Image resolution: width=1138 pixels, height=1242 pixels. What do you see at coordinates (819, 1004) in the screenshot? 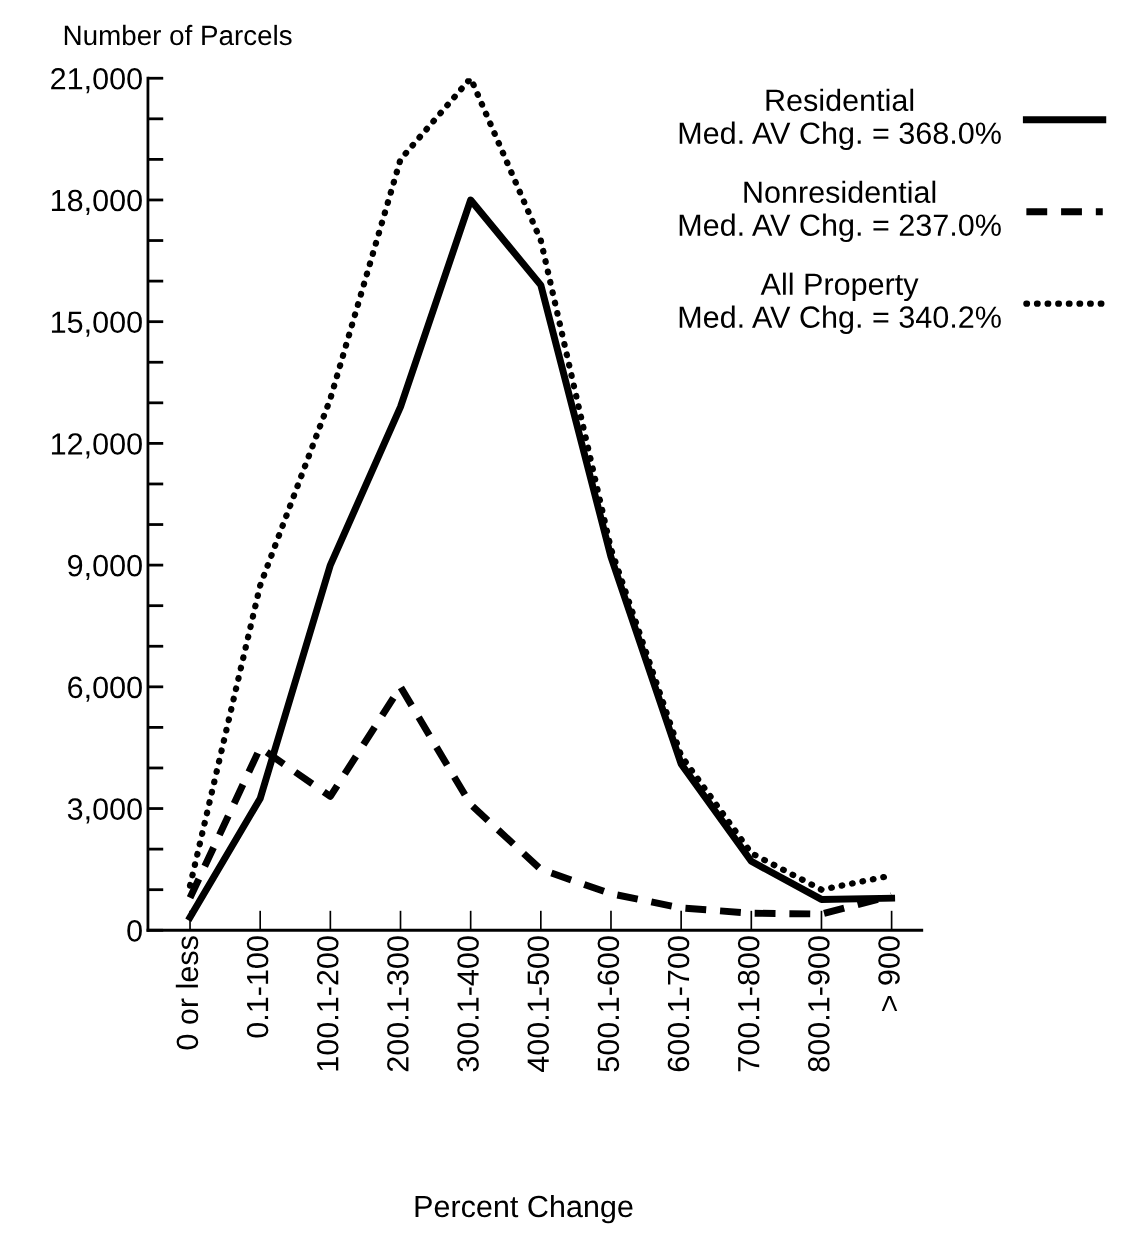
I see `x-tick-label: 800.1-900` at bounding box center [819, 1004].